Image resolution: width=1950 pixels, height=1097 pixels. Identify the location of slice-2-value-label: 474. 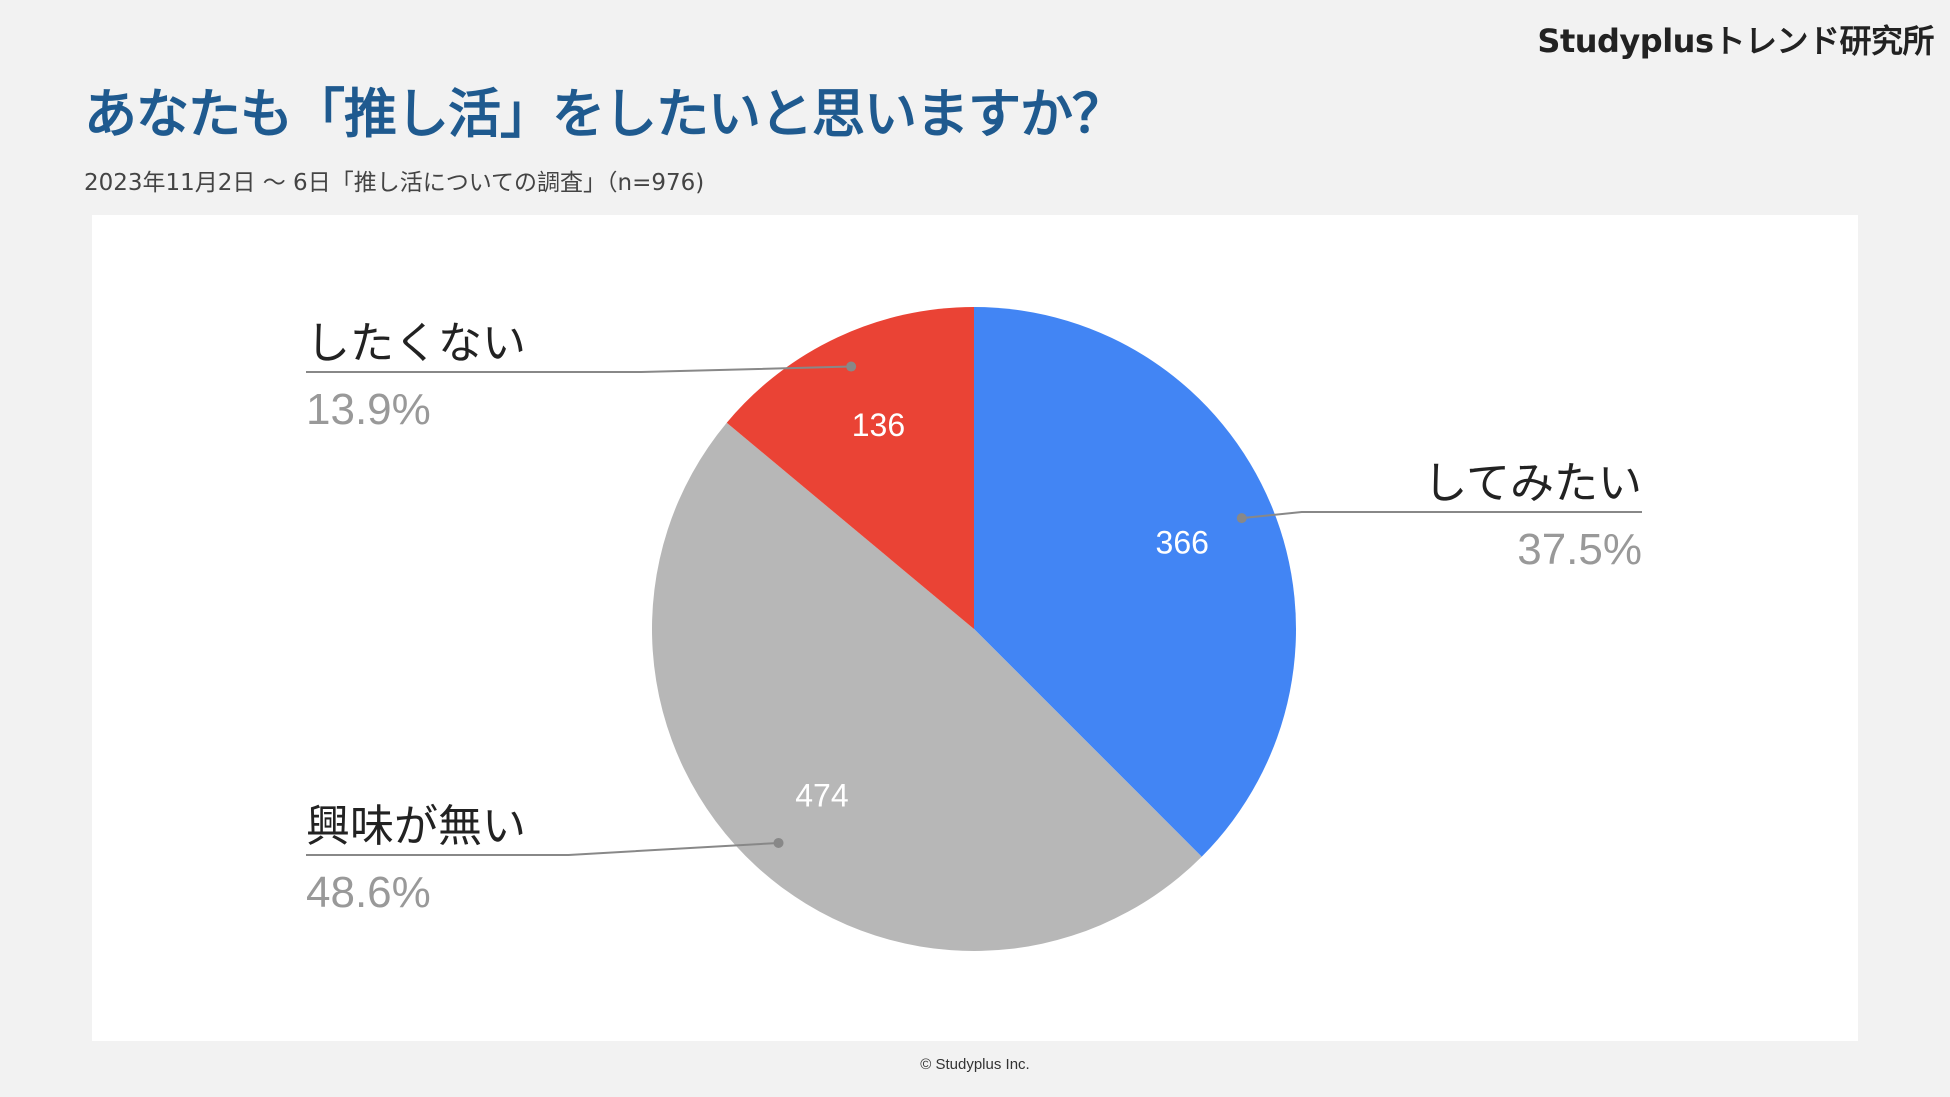
(821, 795).